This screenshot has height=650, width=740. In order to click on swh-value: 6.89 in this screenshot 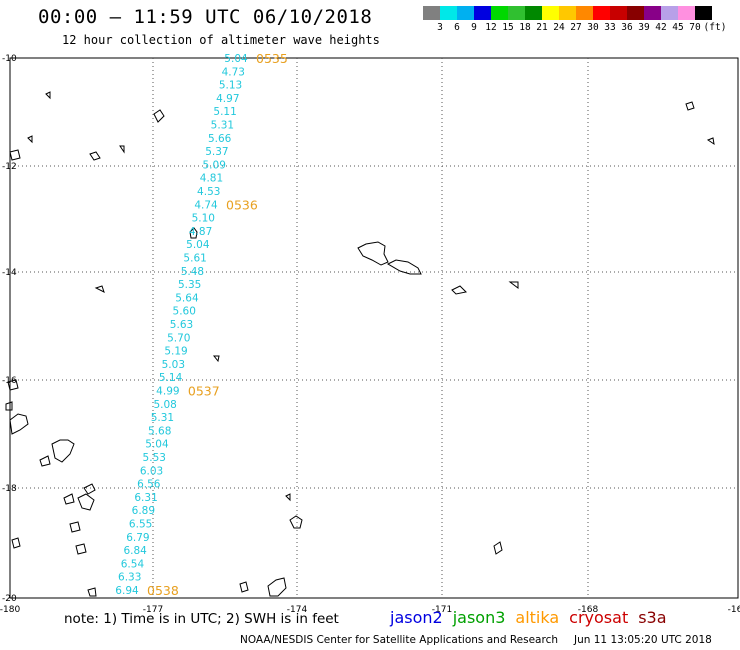, I will do `click(143, 511)`.